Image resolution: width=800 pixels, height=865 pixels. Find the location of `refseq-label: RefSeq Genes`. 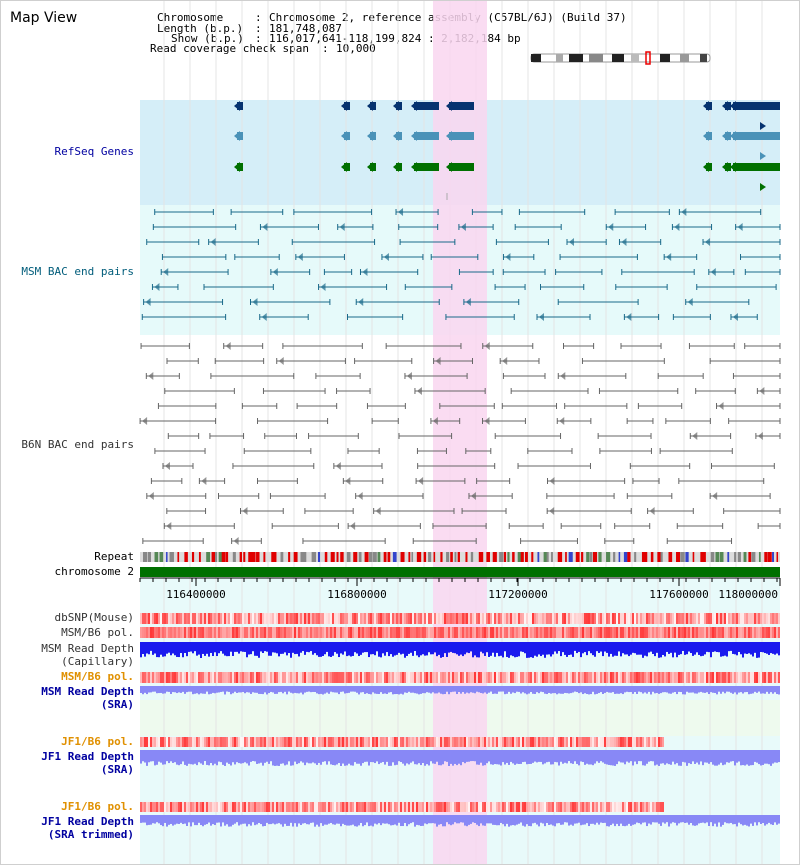

refseq-label: RefSeq Genes is located at coordinates (94, 151).